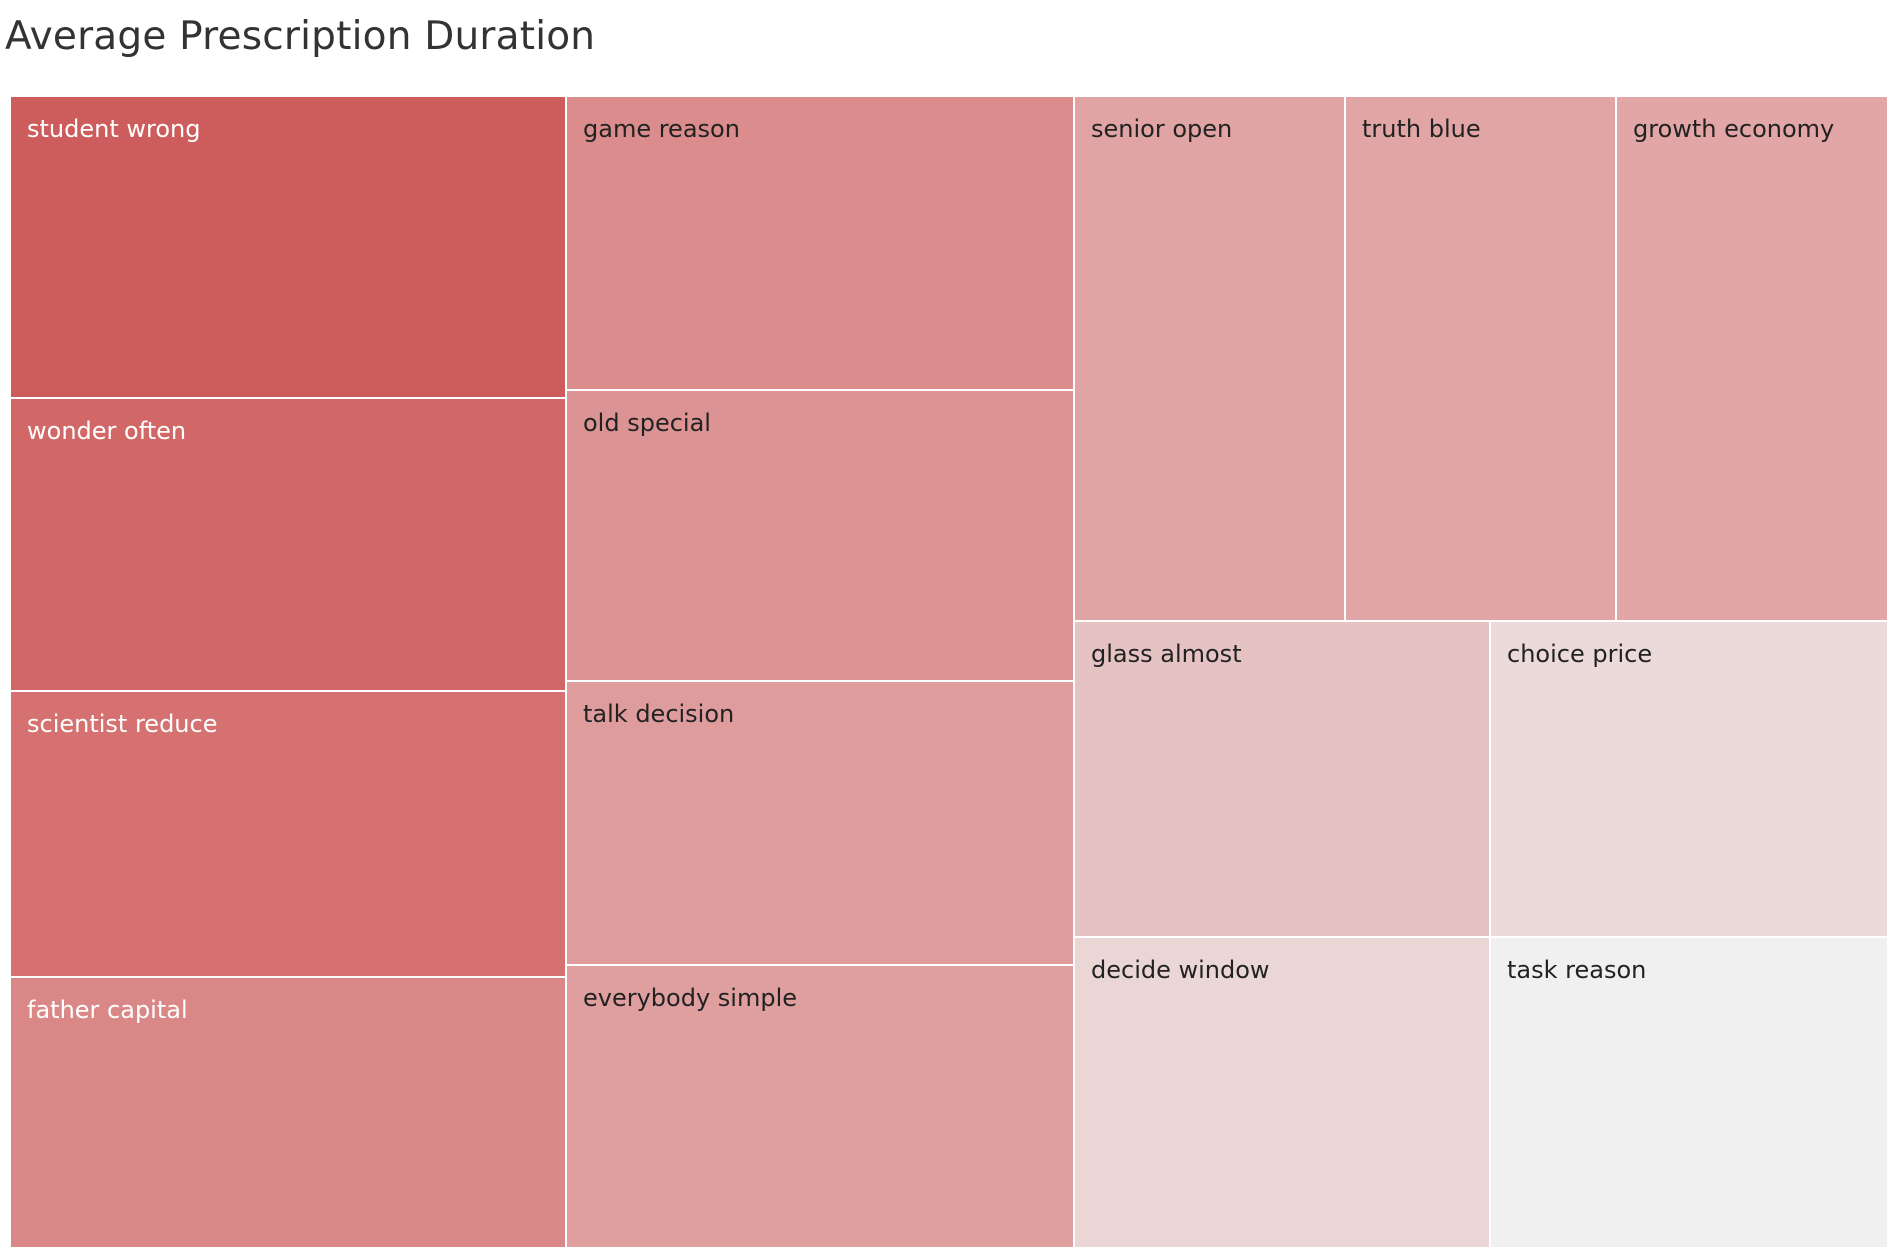 Image resolution: width=1894 pixels, height=1257 pixels. I want to click on tile-old-special: old special, so click(820, 535).